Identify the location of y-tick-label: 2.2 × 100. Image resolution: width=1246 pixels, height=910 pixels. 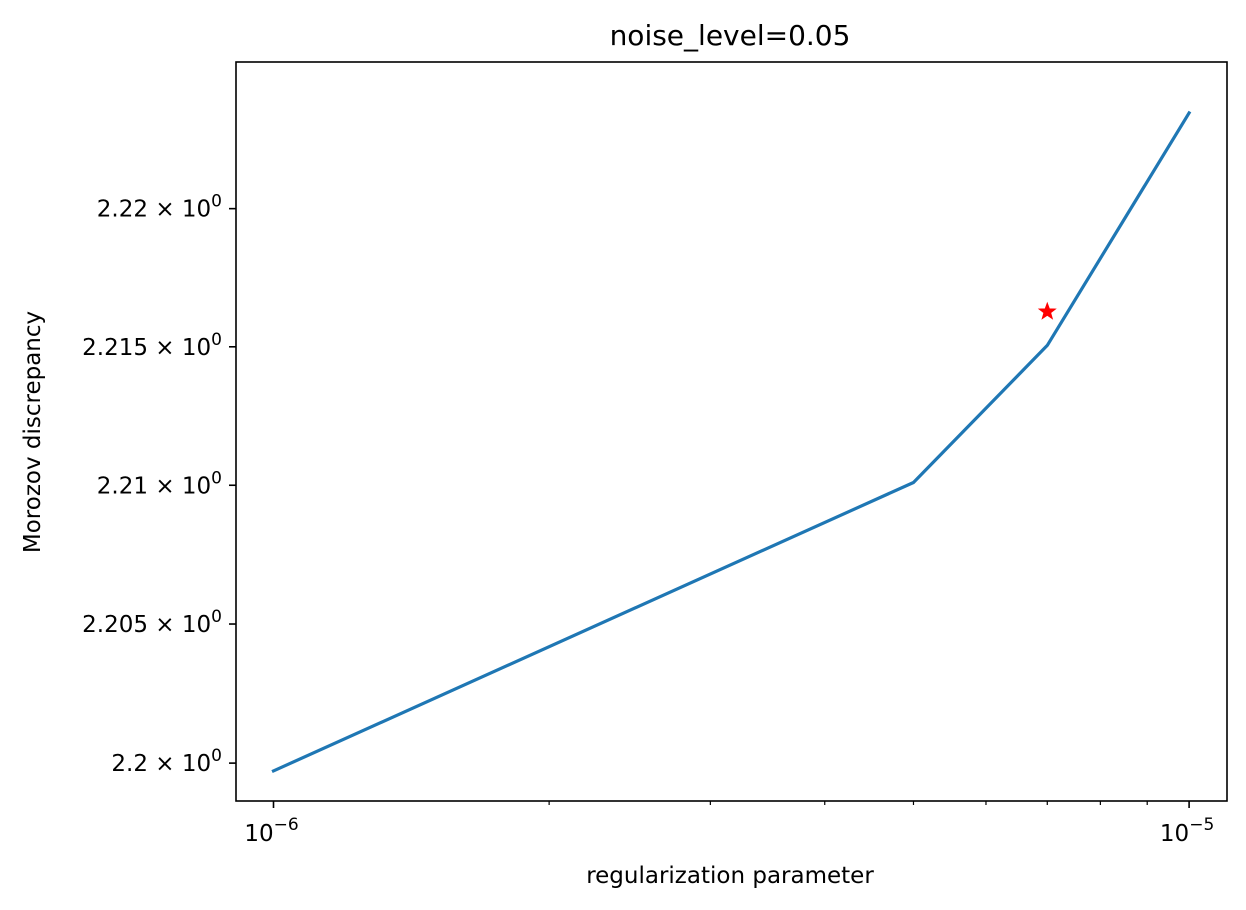
(166, 761).